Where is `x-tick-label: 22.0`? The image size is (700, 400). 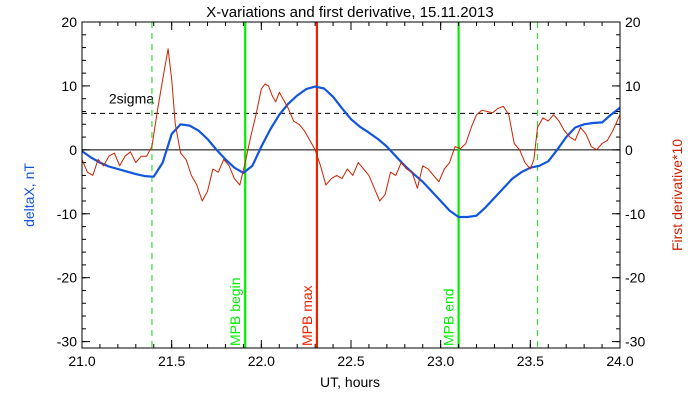
x-tick-label: 22.0 is located at coordinates (261, 361).